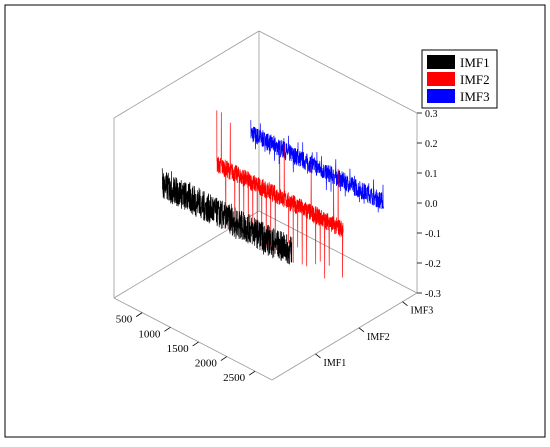 This screenshot has height=447, width=550. I want to click on z-tick-label: 0.0, so click(431, 204).